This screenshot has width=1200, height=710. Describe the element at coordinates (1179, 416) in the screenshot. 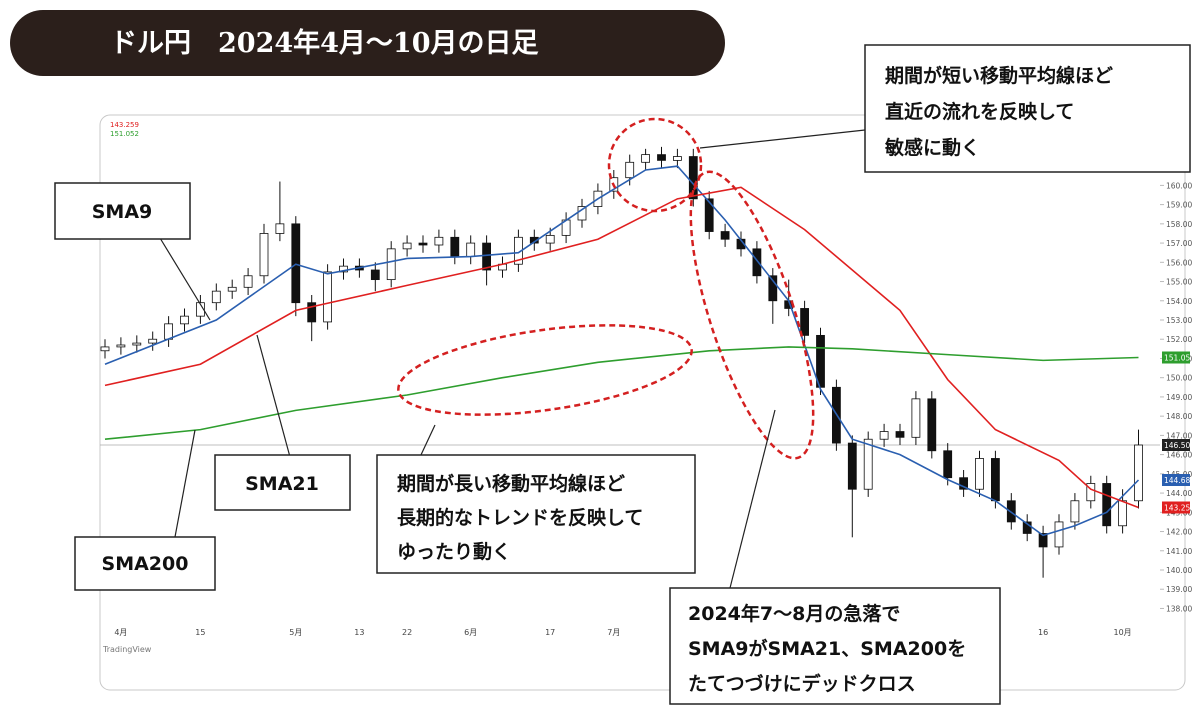

I see `y-tick-label: 148.00` at that location.